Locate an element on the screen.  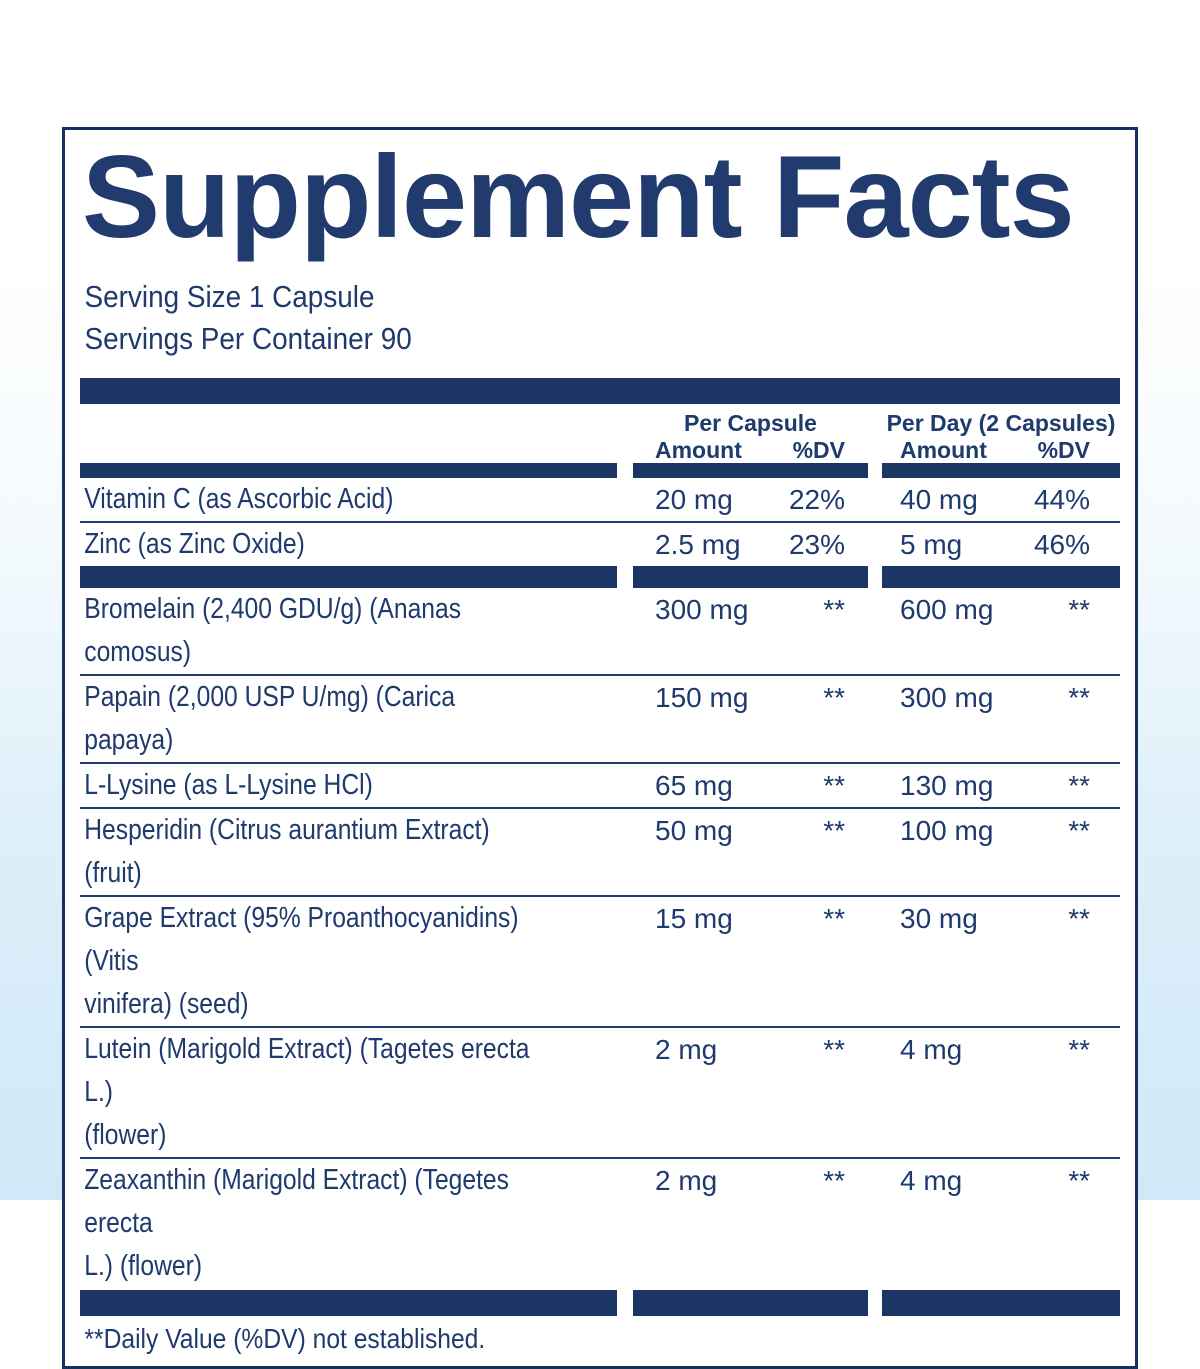
day-amount-value: 130 mg is located at coordinates (947, 785).